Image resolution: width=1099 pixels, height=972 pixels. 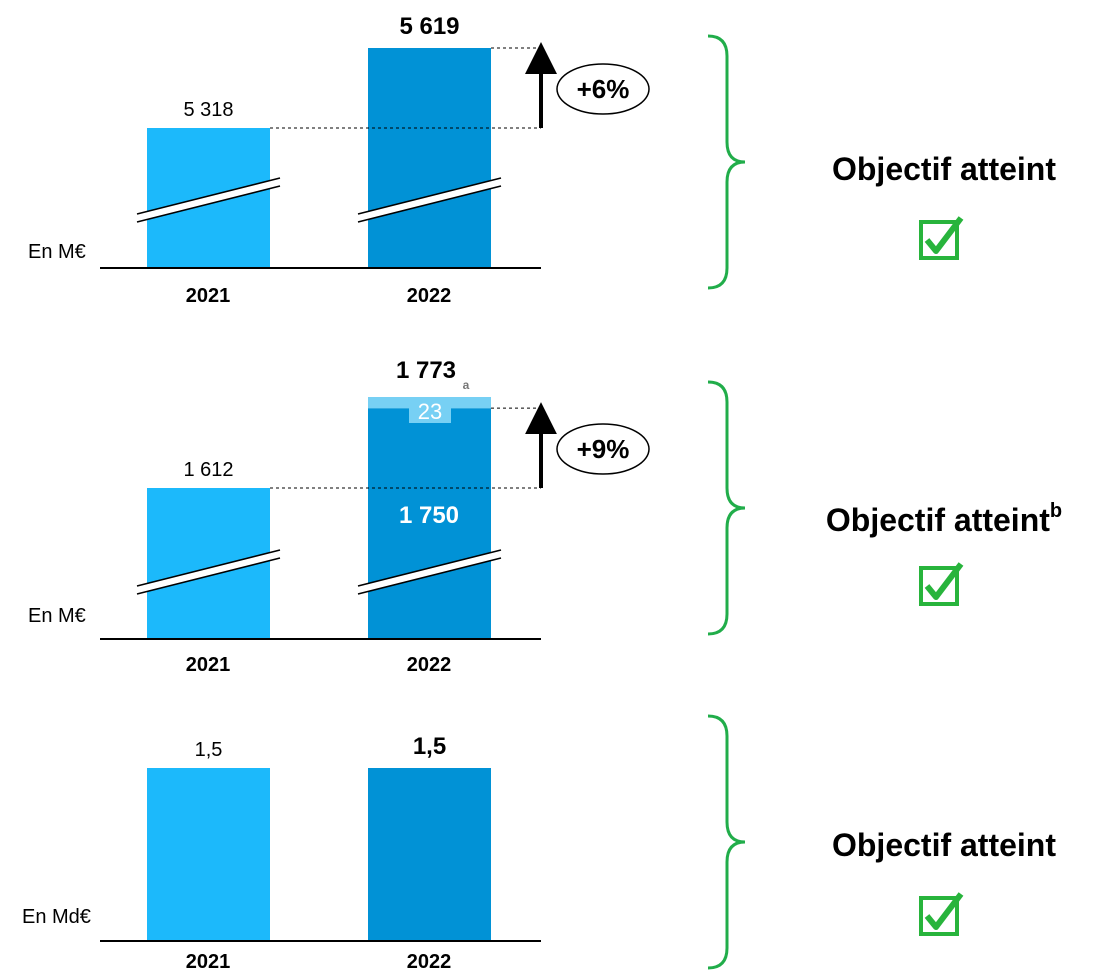 What do you see at coordinates (944, 519) in the screenshot?
I see `status-text: Objectif atteintb` at bounding box center [944, 519].